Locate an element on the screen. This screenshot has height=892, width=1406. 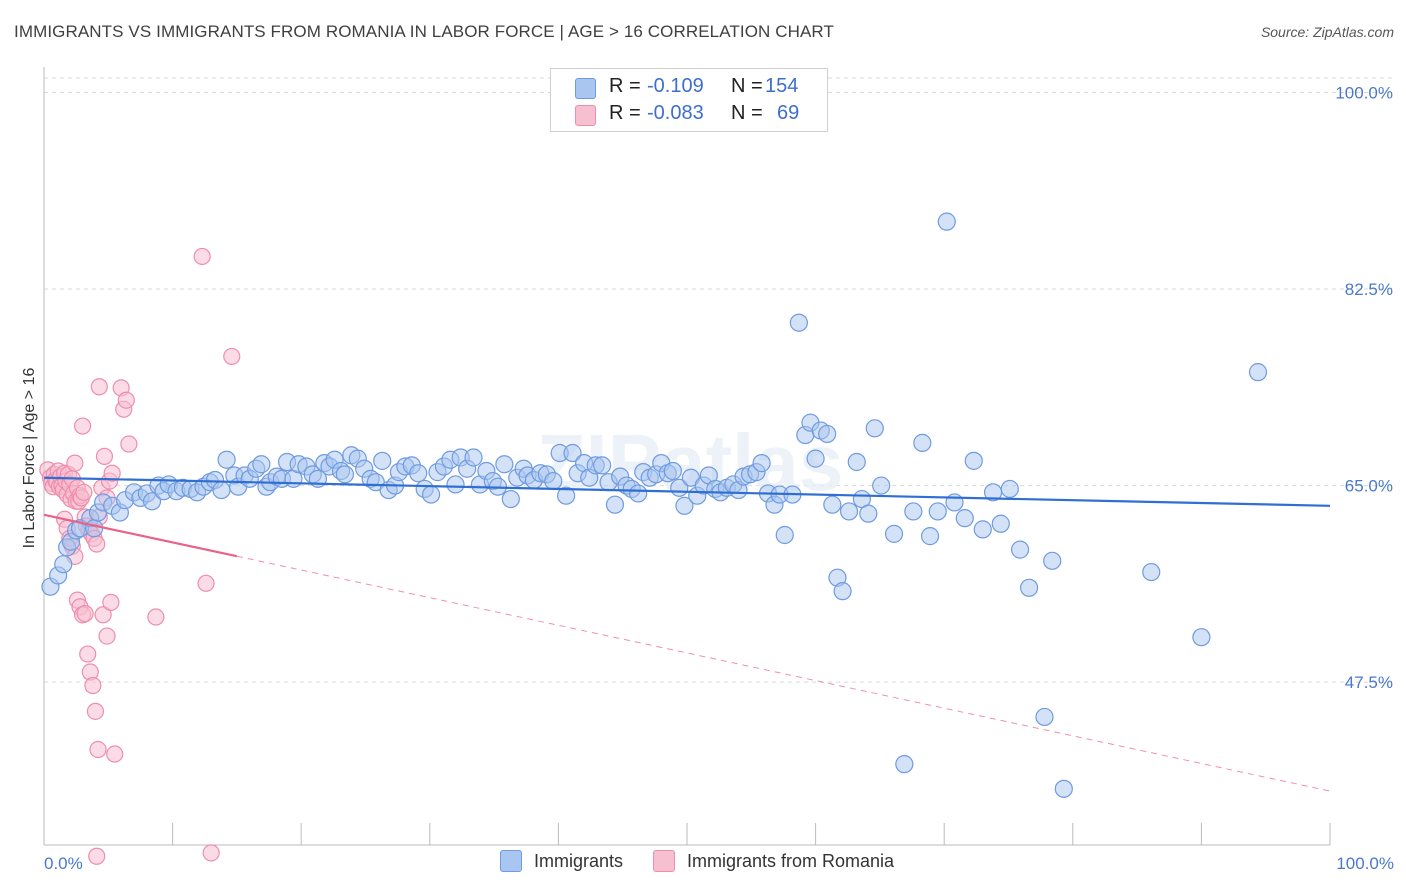
x-tick-label-max: 100.0% is located at coordinates (1365, 863).